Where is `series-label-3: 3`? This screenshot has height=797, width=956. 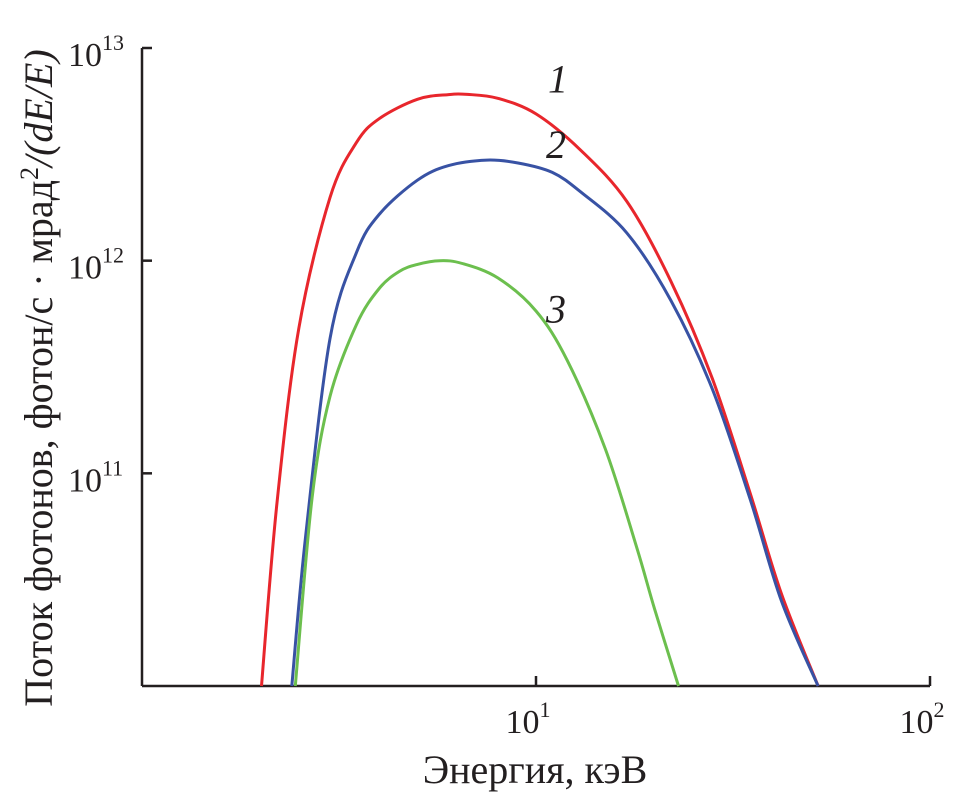 series-label-3: 3 is located at coordinates (555, 309).